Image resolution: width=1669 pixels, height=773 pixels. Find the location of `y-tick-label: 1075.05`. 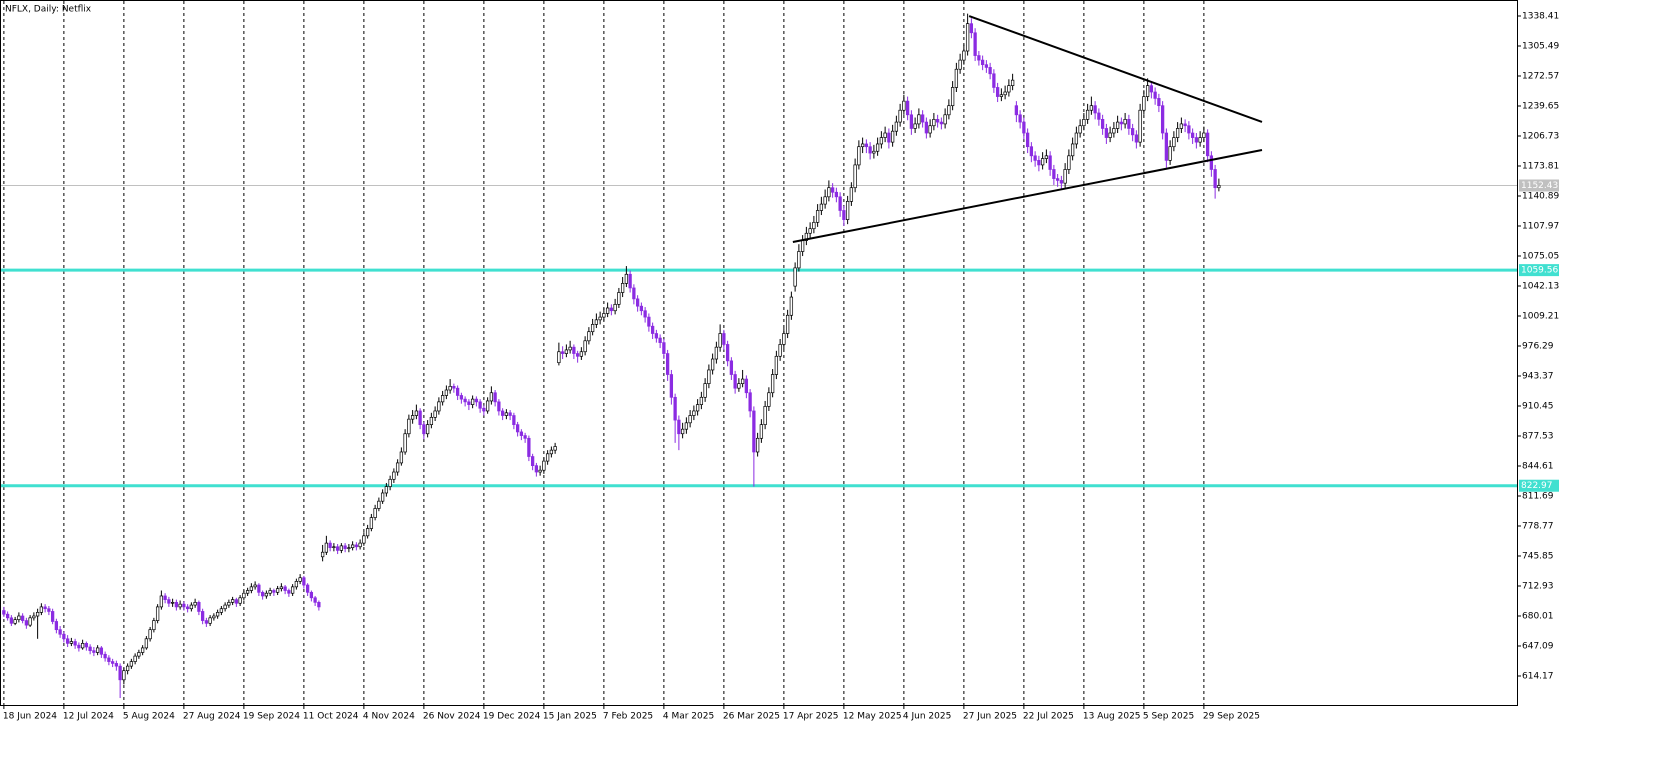

y-tick-label: 1075.05 is located at coordinates (1540, 257).